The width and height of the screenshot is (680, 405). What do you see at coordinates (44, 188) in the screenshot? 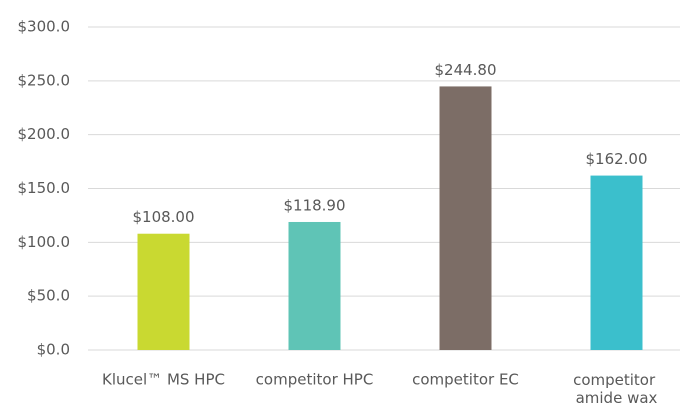
I see `y-tick-label: $150.0` at bounding box center [44, 188].